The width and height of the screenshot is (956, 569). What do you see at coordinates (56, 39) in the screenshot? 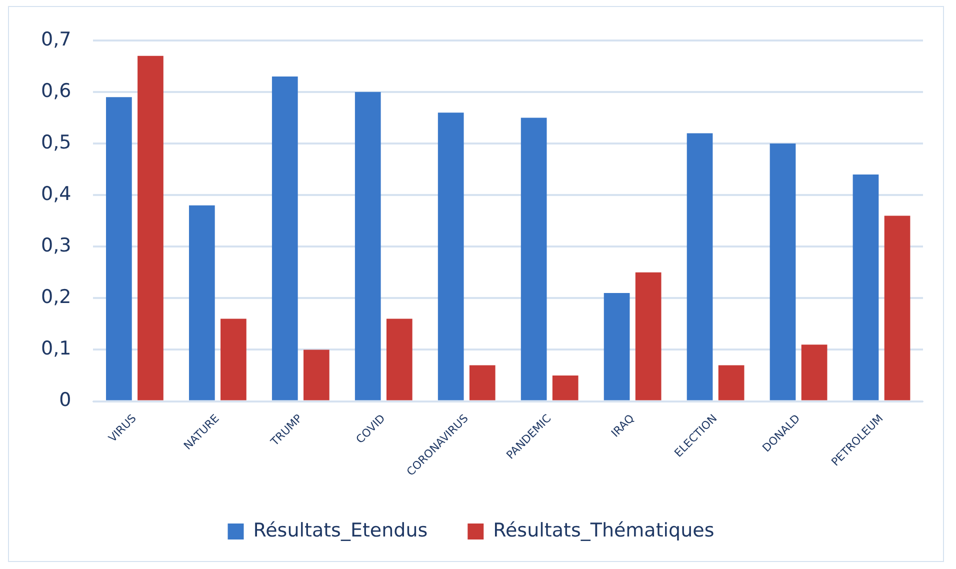
I see `y-tick-label: 0,7` at bounding box center [56, 39].